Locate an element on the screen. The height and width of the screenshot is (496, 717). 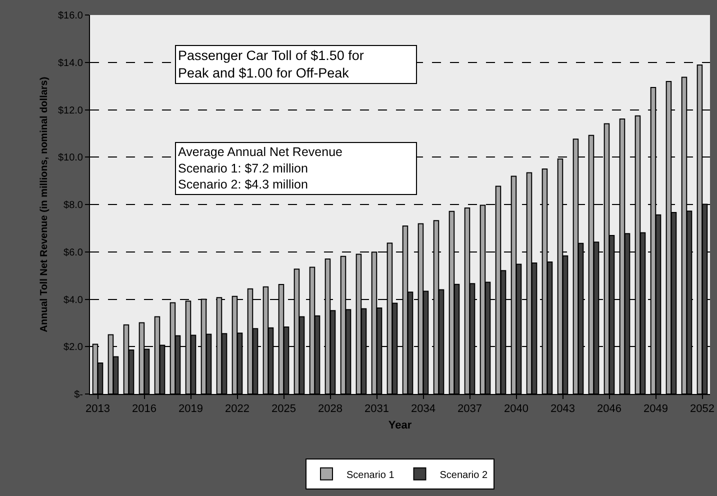
x-tick-label: 2019 is located at coordinates (190, 409).